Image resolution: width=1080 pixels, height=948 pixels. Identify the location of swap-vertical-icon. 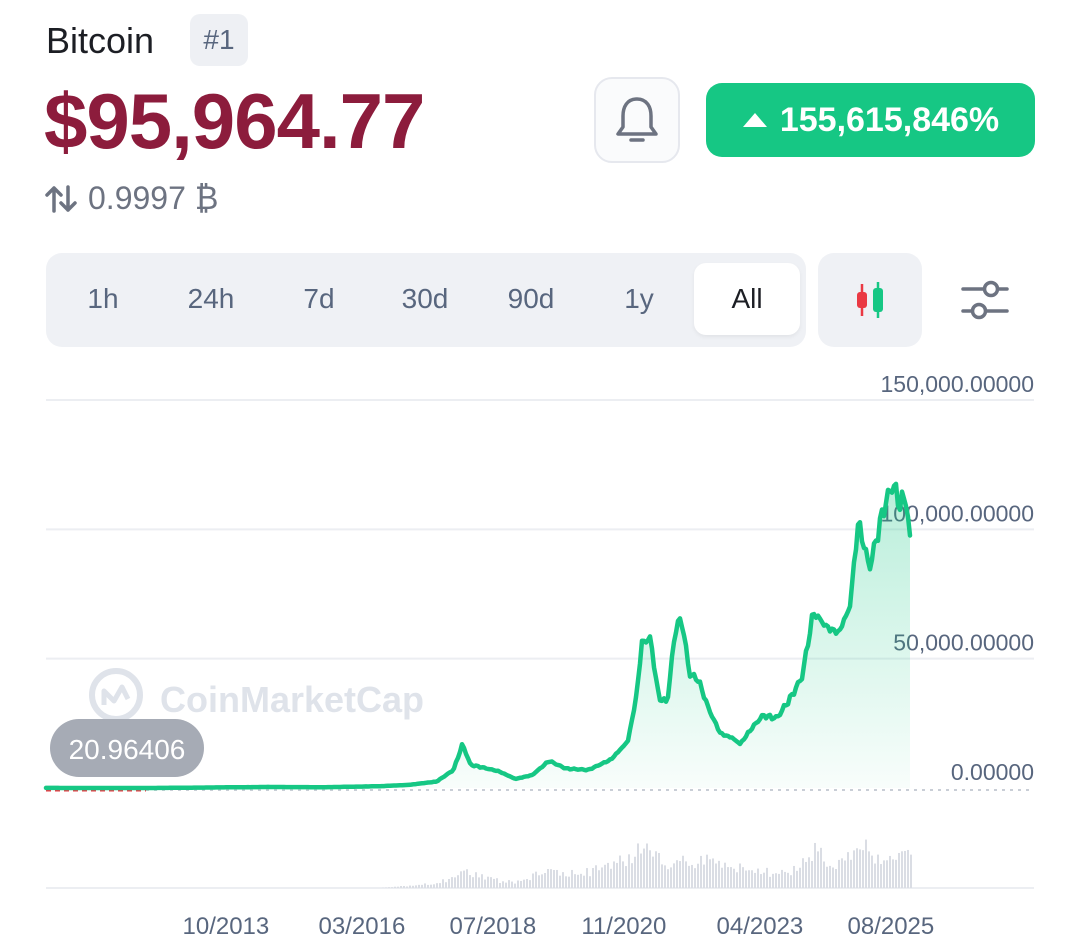
(61, 198).